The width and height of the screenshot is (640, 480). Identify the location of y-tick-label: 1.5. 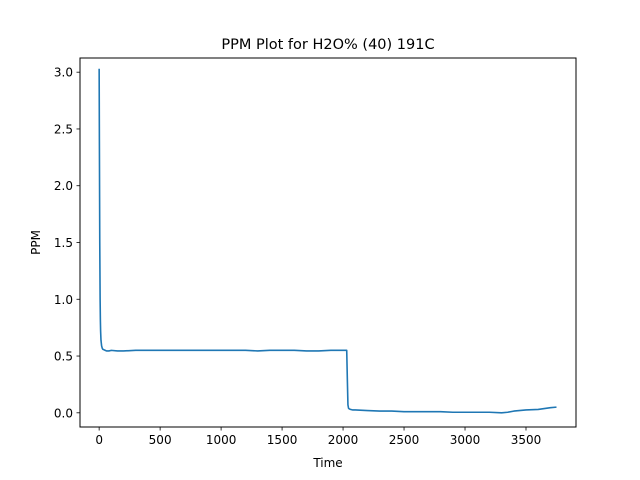
(63, 243).